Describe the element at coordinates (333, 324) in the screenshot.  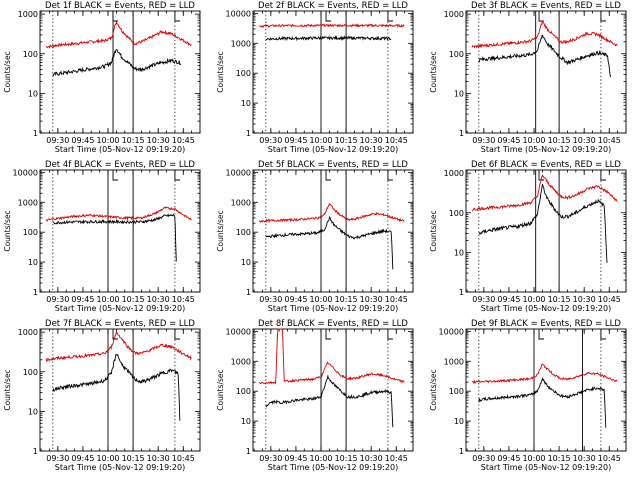
I see `chart-title: Det 8f BLACK = Events, RED = LLD` at that location.